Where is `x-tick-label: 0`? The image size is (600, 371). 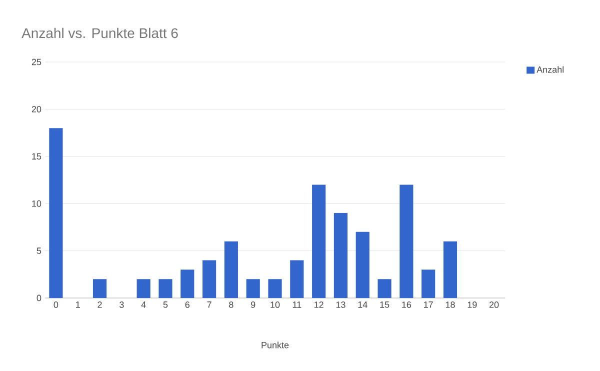
x-tick-label: 0 is located at coordinates (56, 305).